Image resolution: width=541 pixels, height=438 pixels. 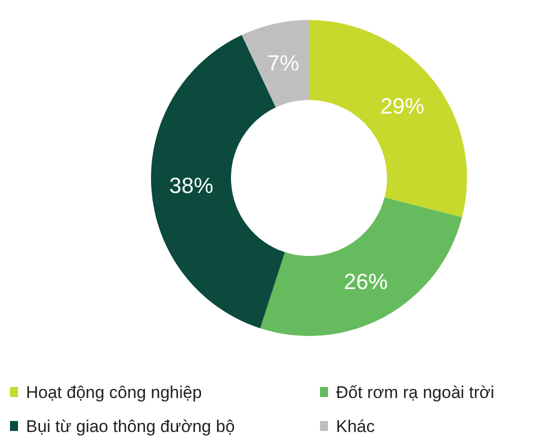 I want to click on data-label: 38%, so click(x=191, y=185).